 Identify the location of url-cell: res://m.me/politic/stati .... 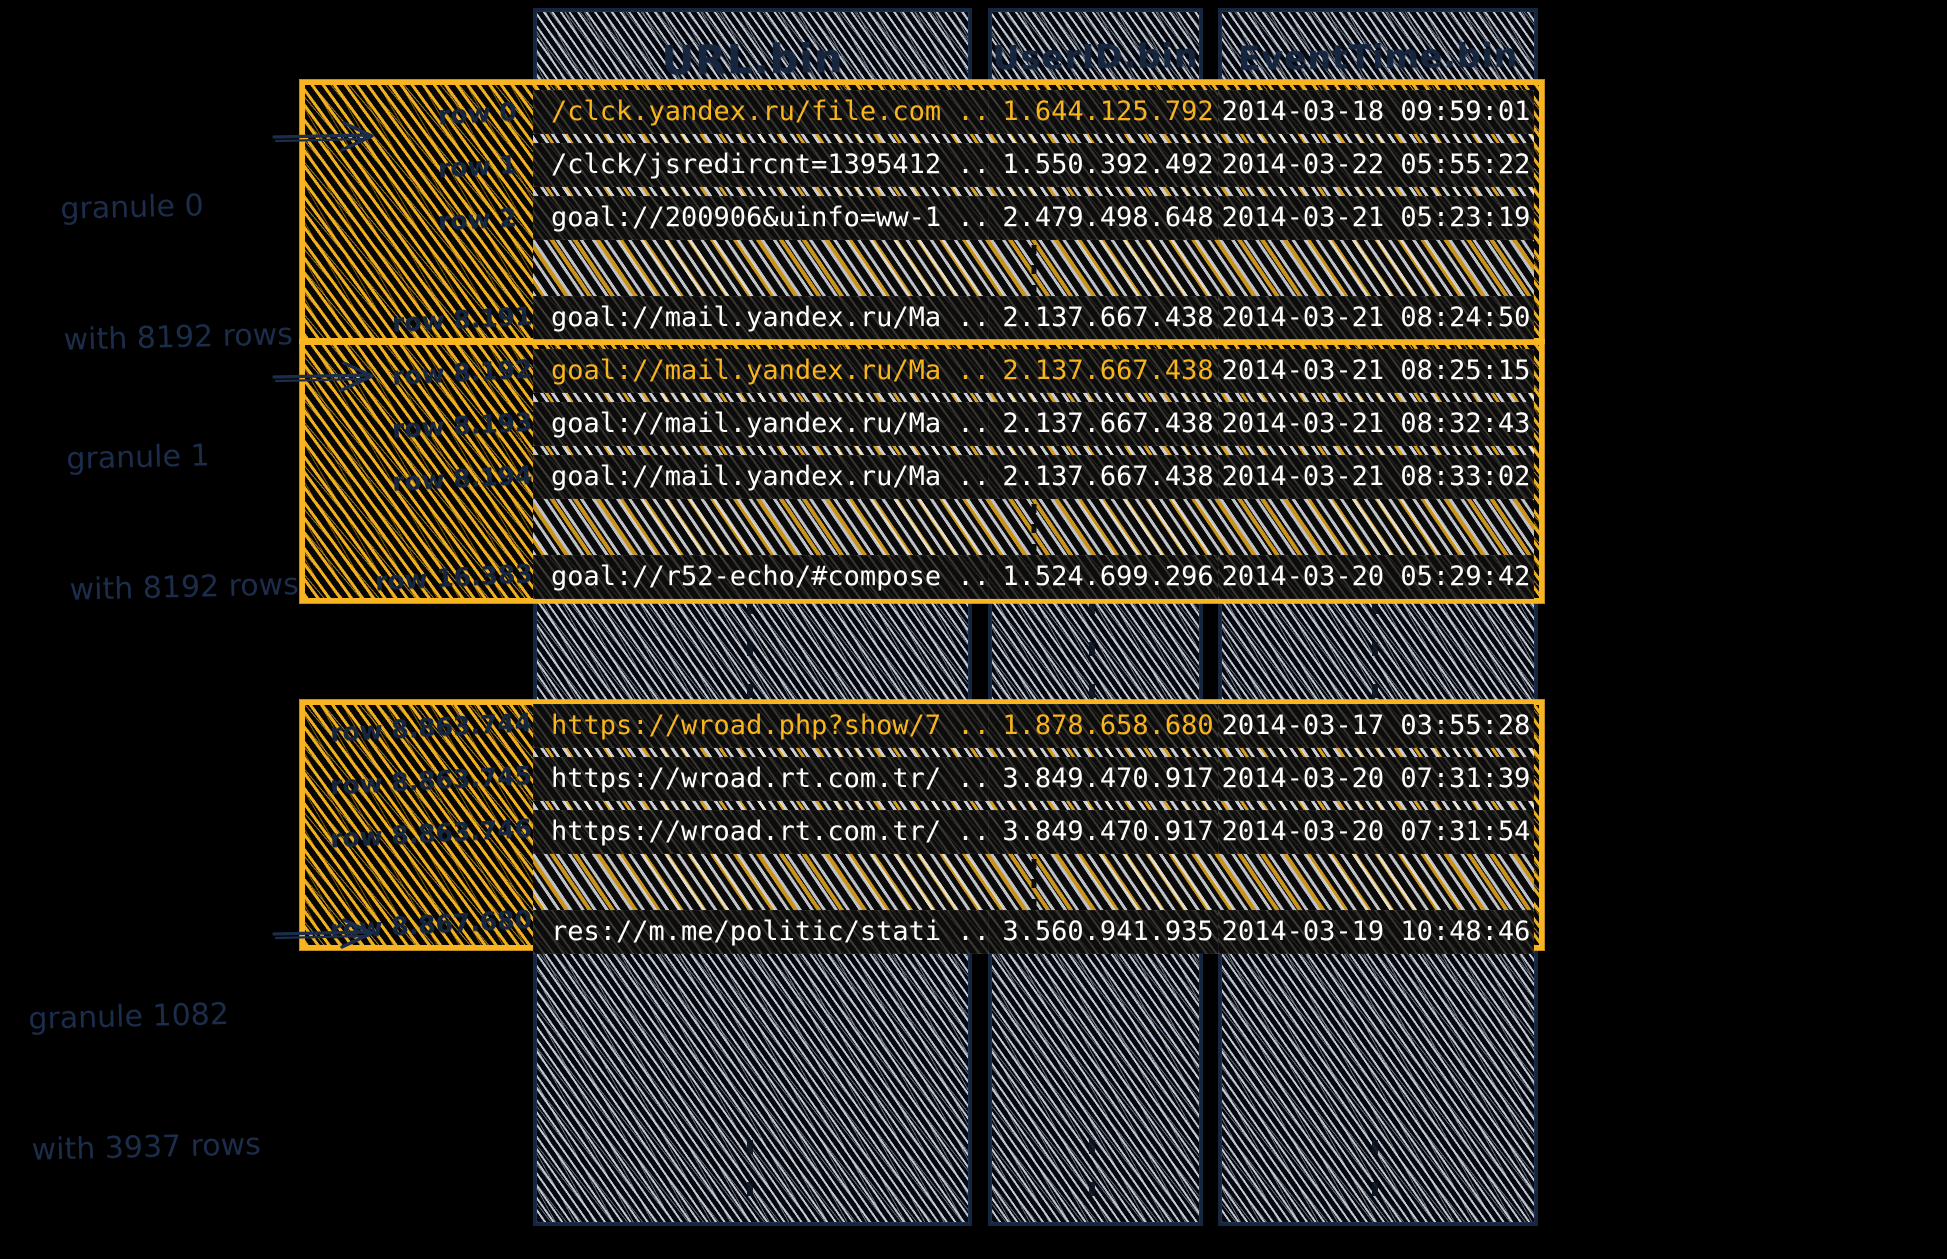
(762, 932).